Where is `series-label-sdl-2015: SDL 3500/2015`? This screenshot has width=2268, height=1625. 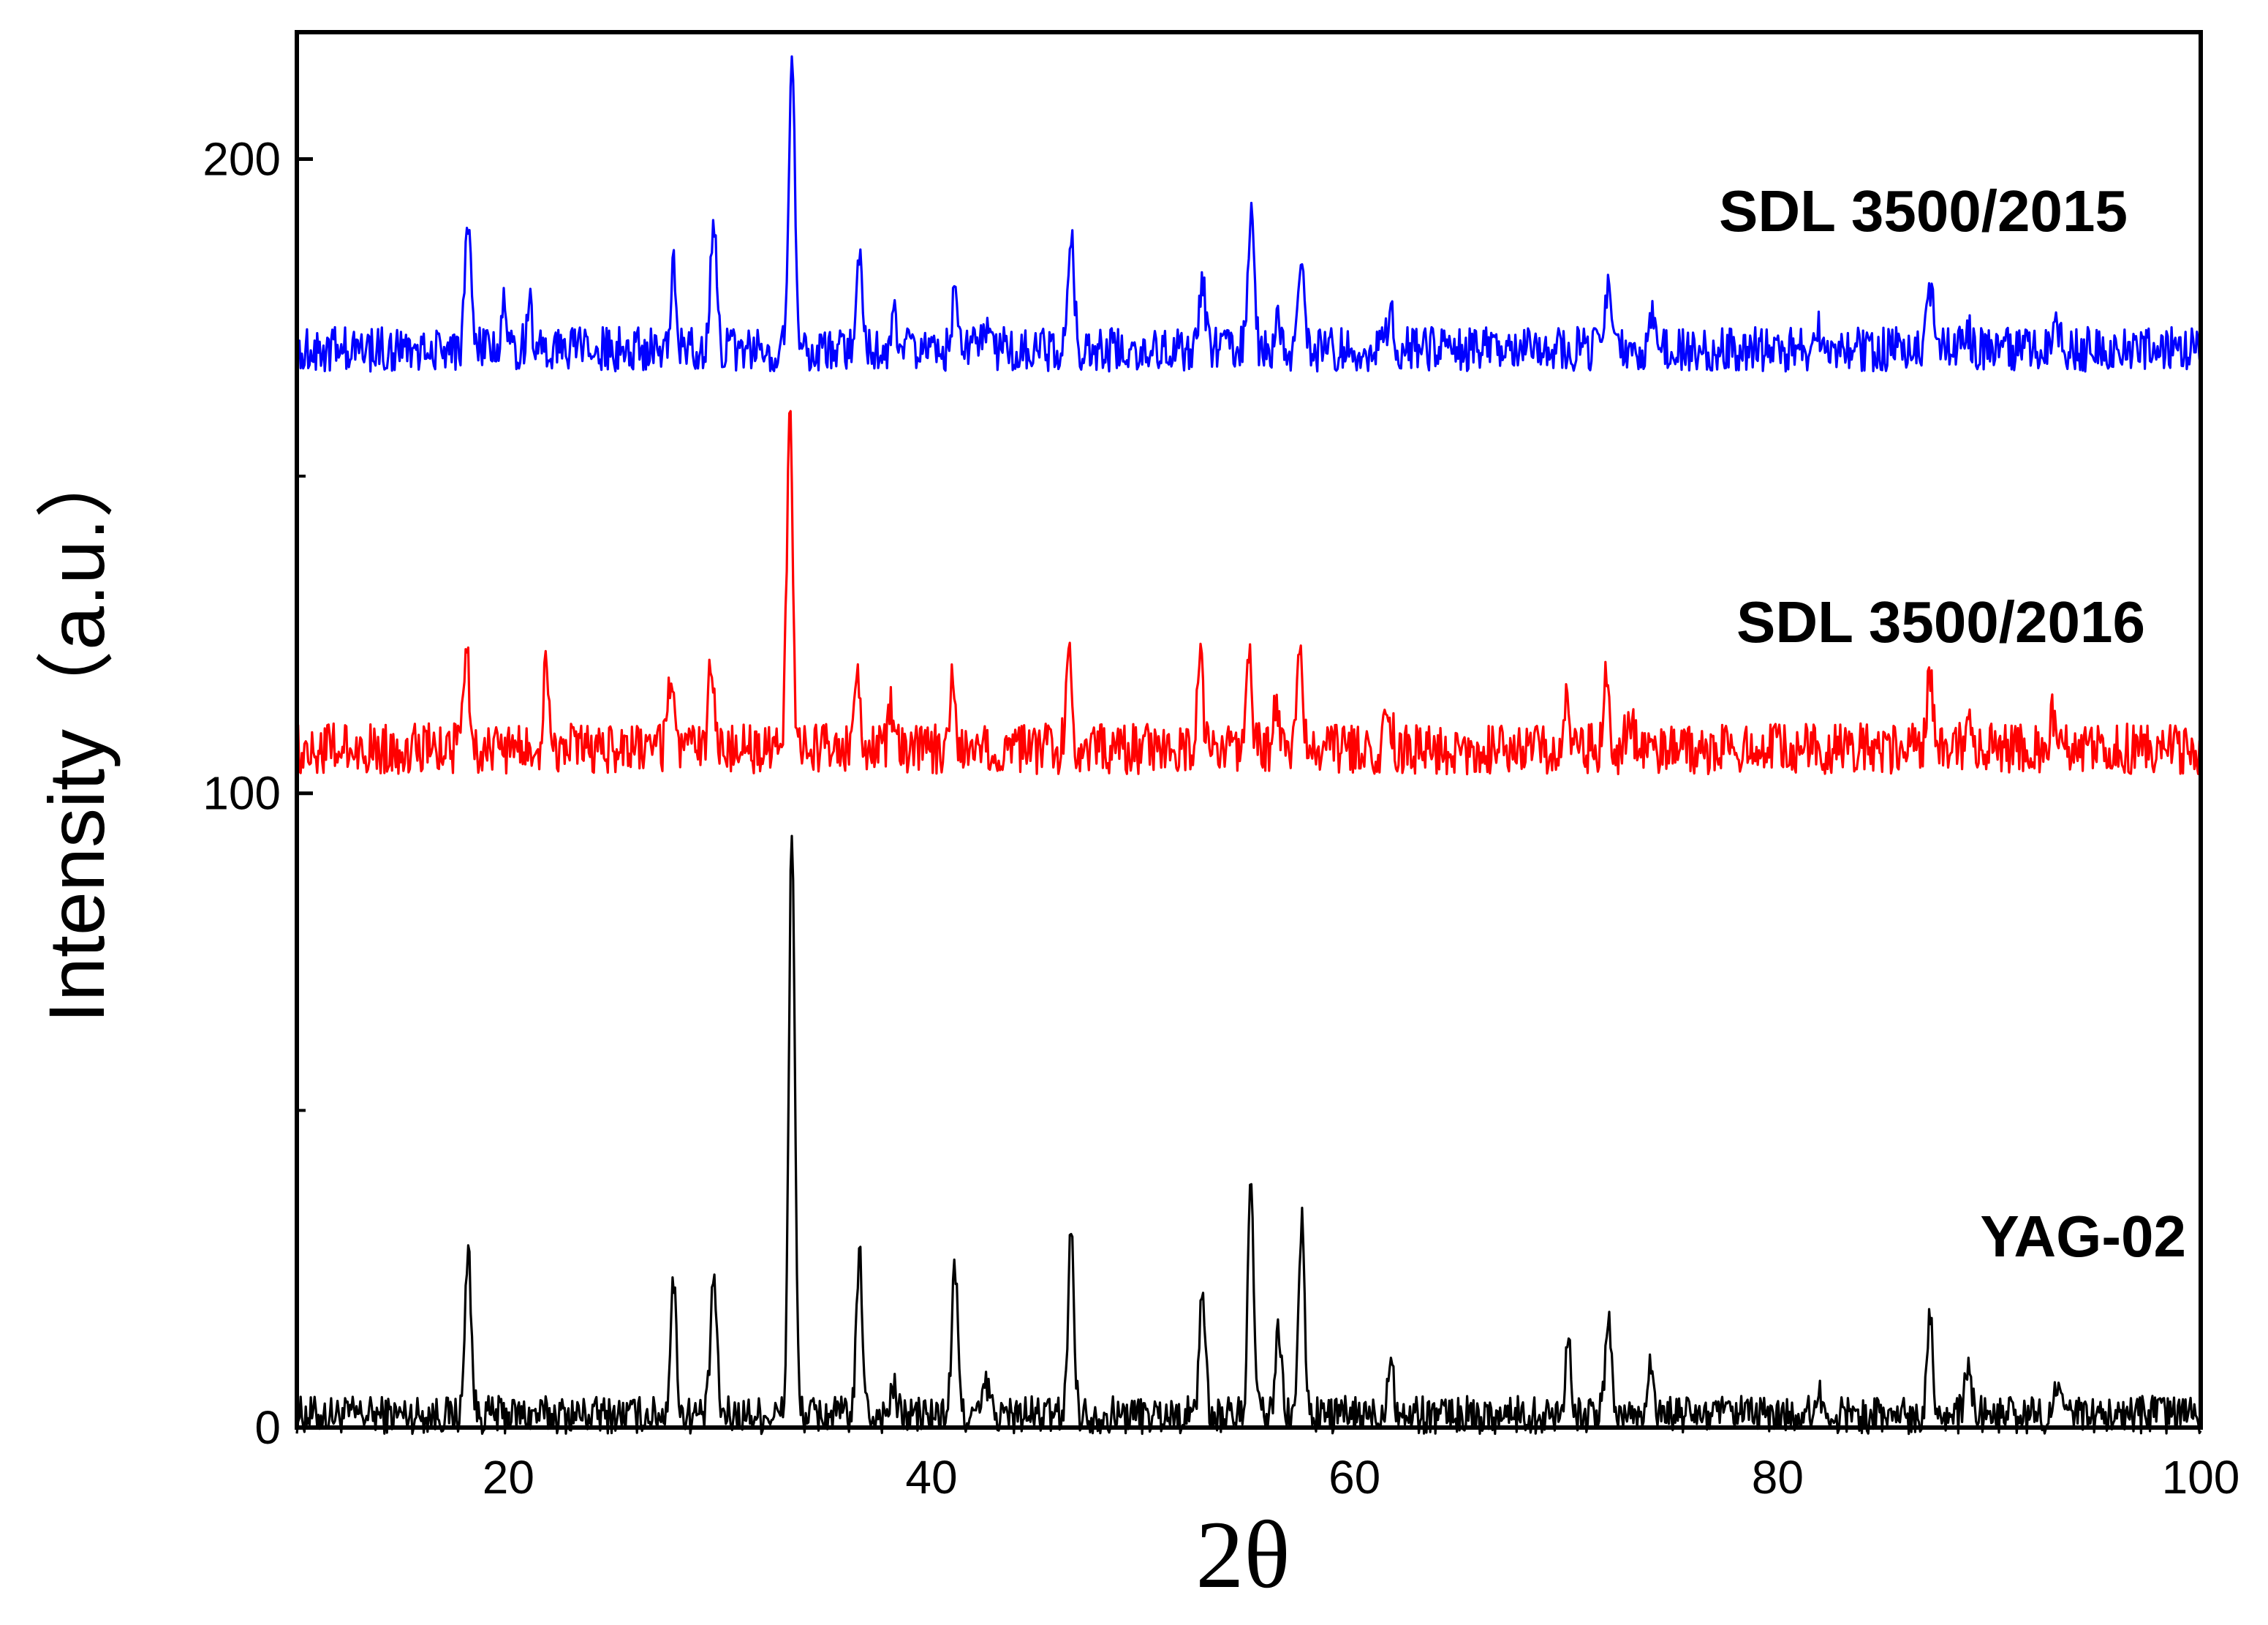 series-label-sdl-2015: SDL 3500/2015 is located at coordinates (1923, 211).